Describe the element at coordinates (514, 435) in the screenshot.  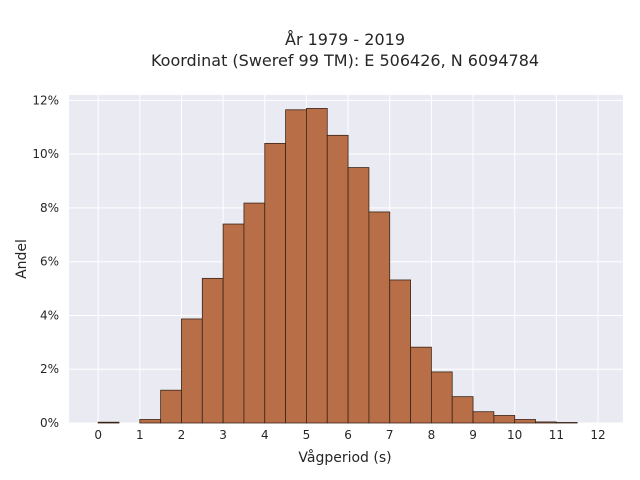
I see `x-tick-label-10: 10` at that location.